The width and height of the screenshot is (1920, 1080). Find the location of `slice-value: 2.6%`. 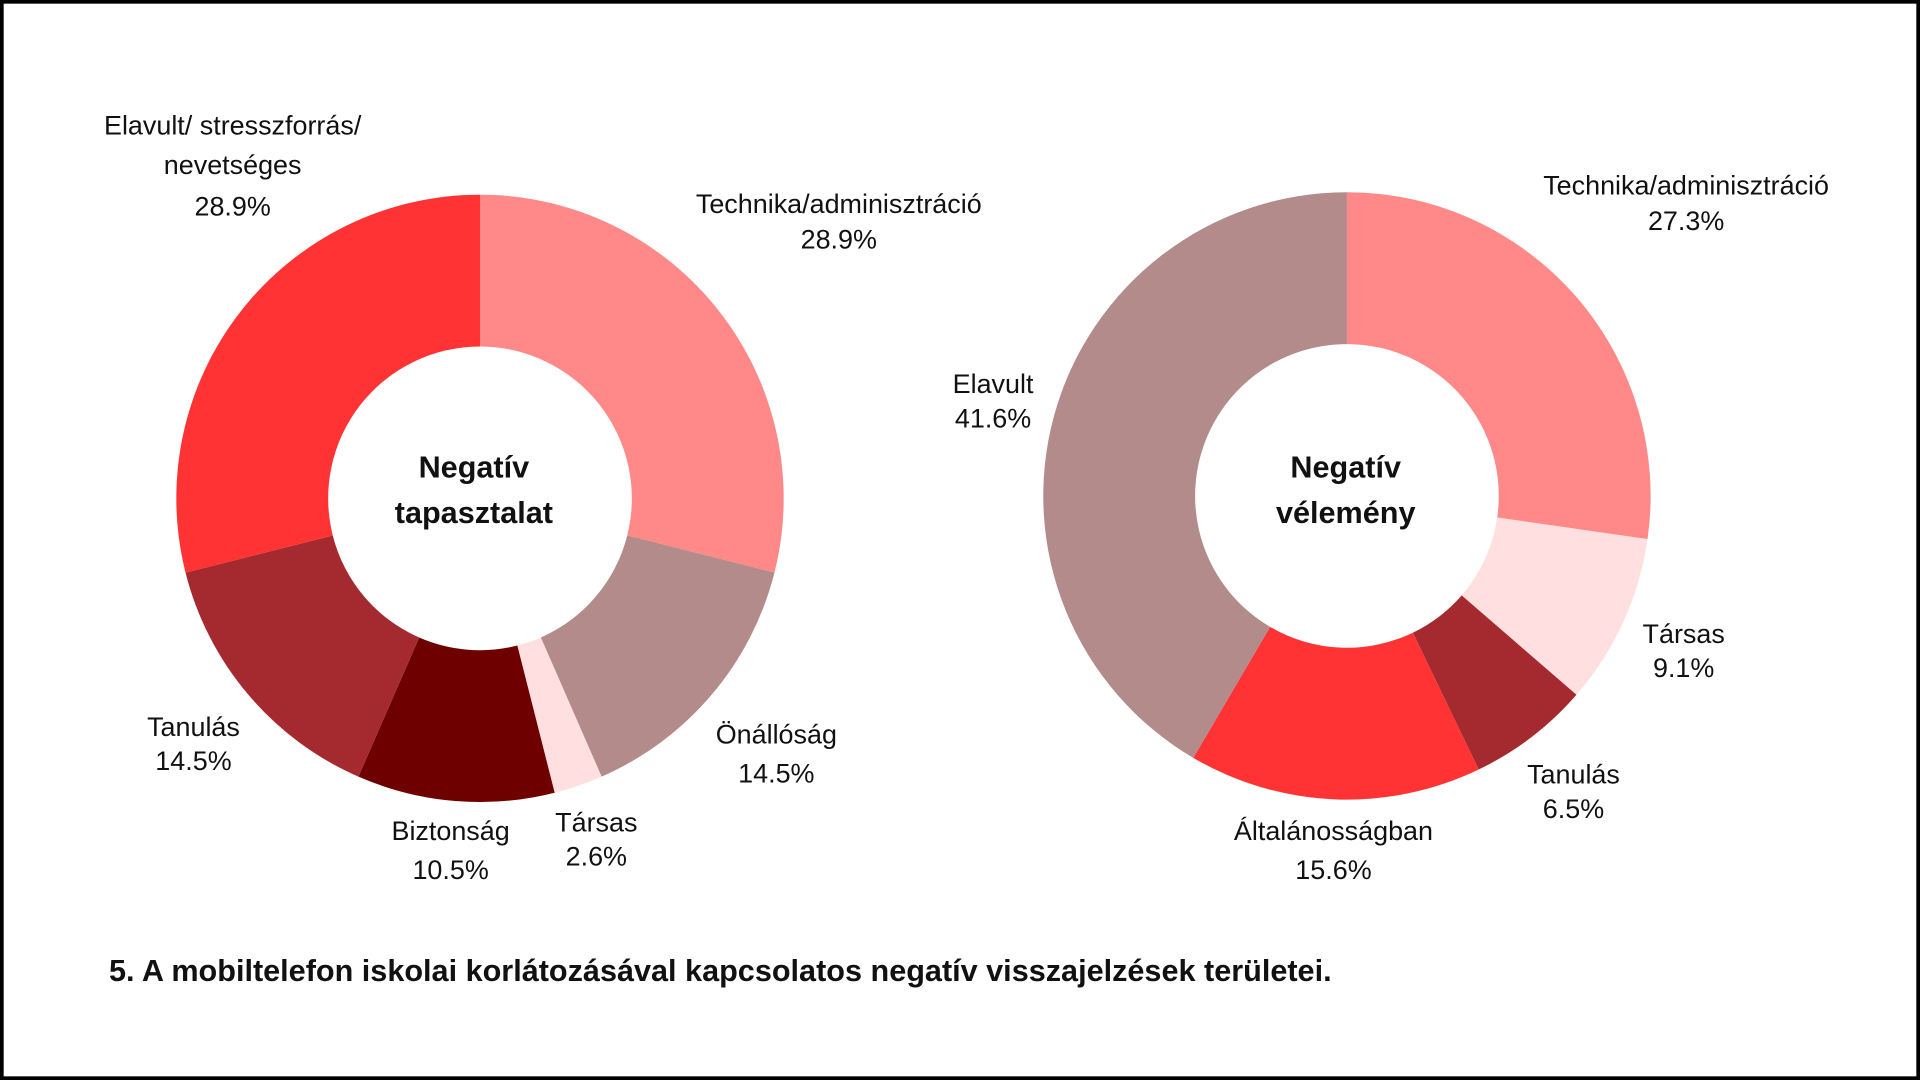

slice-value: 2.6% is located at coordinates (596, 857).